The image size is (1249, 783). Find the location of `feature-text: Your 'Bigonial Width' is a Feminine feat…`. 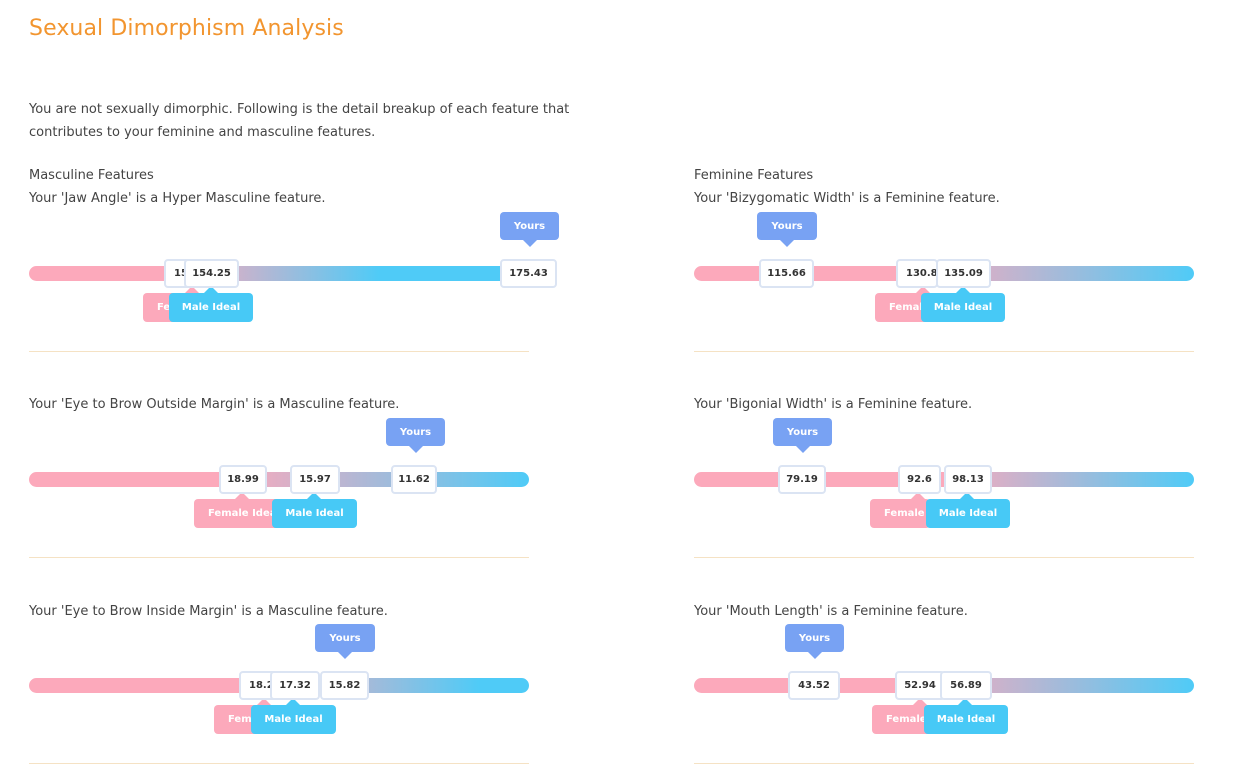

feature-text: Your 'Bigonial Width' is a Feminine feat… is located at coordinates (833, 404).